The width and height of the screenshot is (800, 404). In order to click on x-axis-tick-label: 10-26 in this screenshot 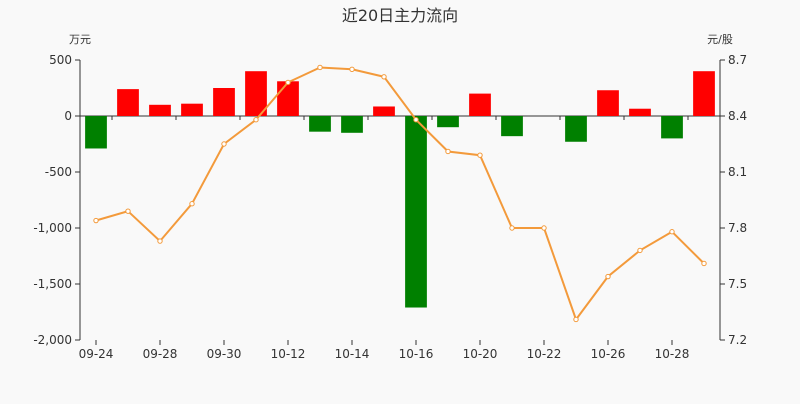, I will do `click(608, 354)`.